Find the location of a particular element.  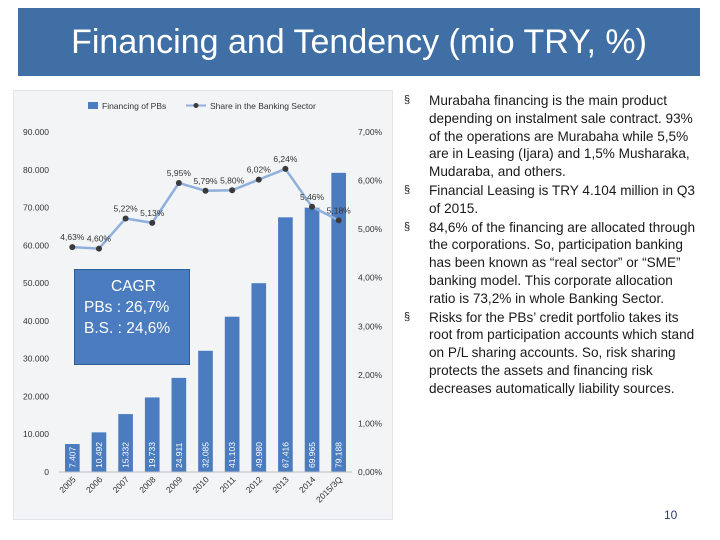

cagr-title: CAGR is located at coordinates (133, 286).